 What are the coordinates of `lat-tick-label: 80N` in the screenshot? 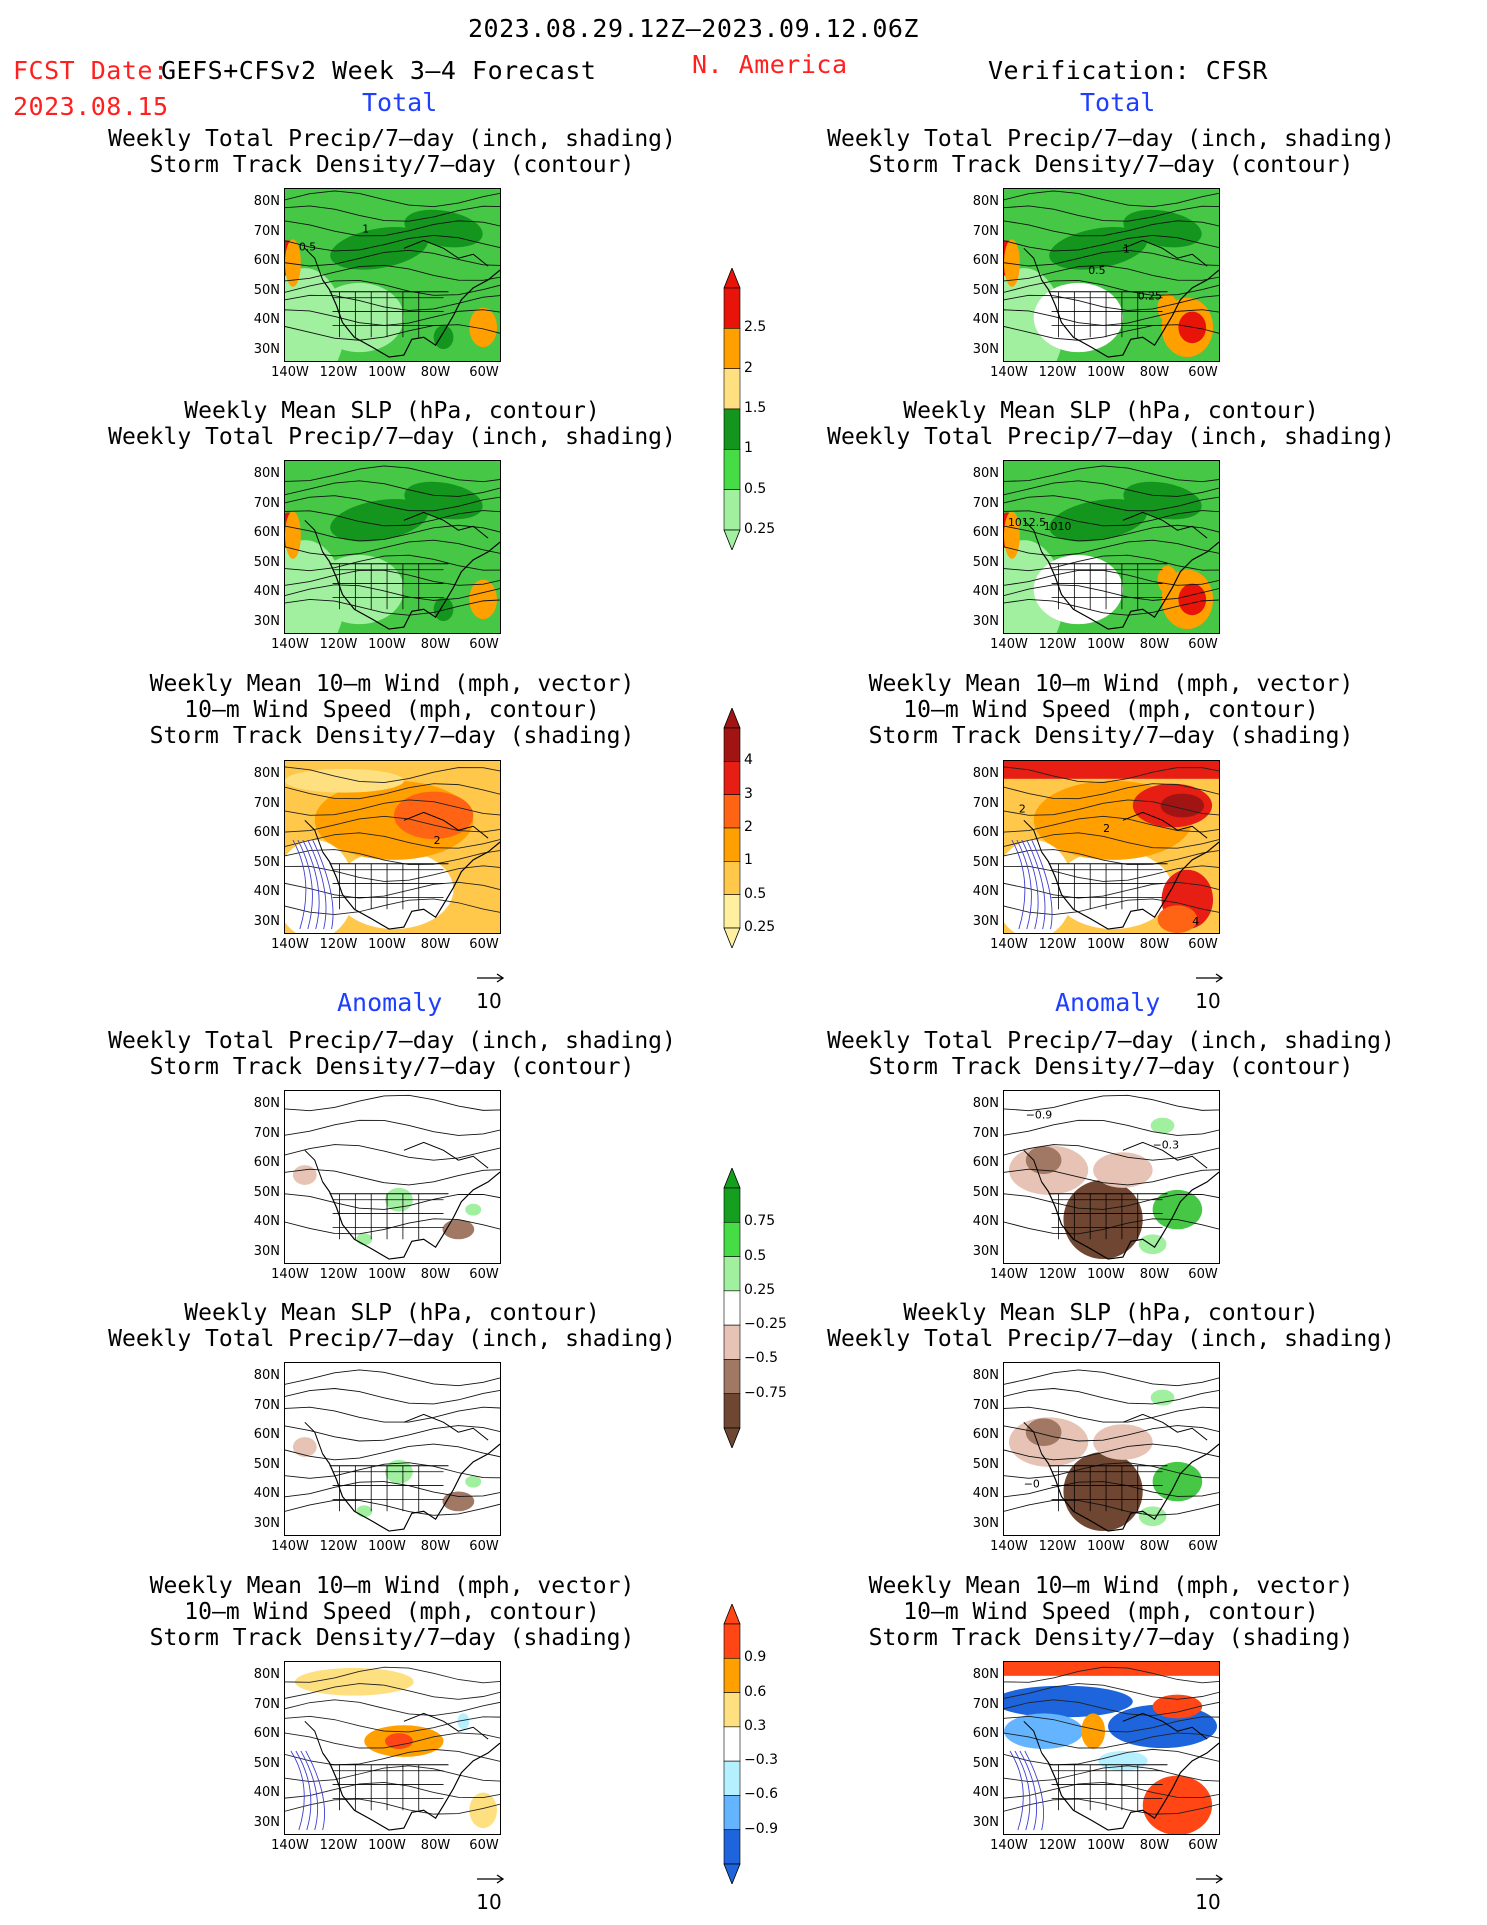 It's located at (266, 773).